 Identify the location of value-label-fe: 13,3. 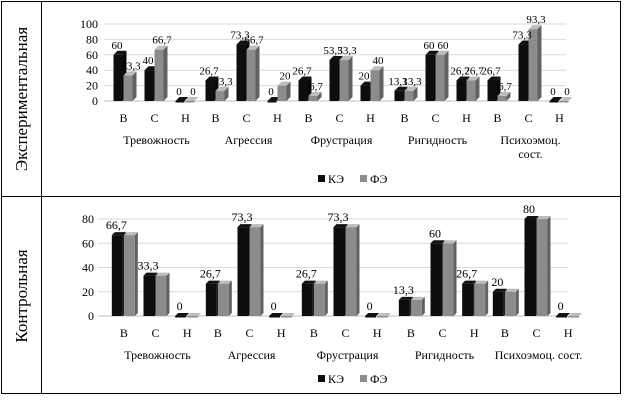
(412, 82).